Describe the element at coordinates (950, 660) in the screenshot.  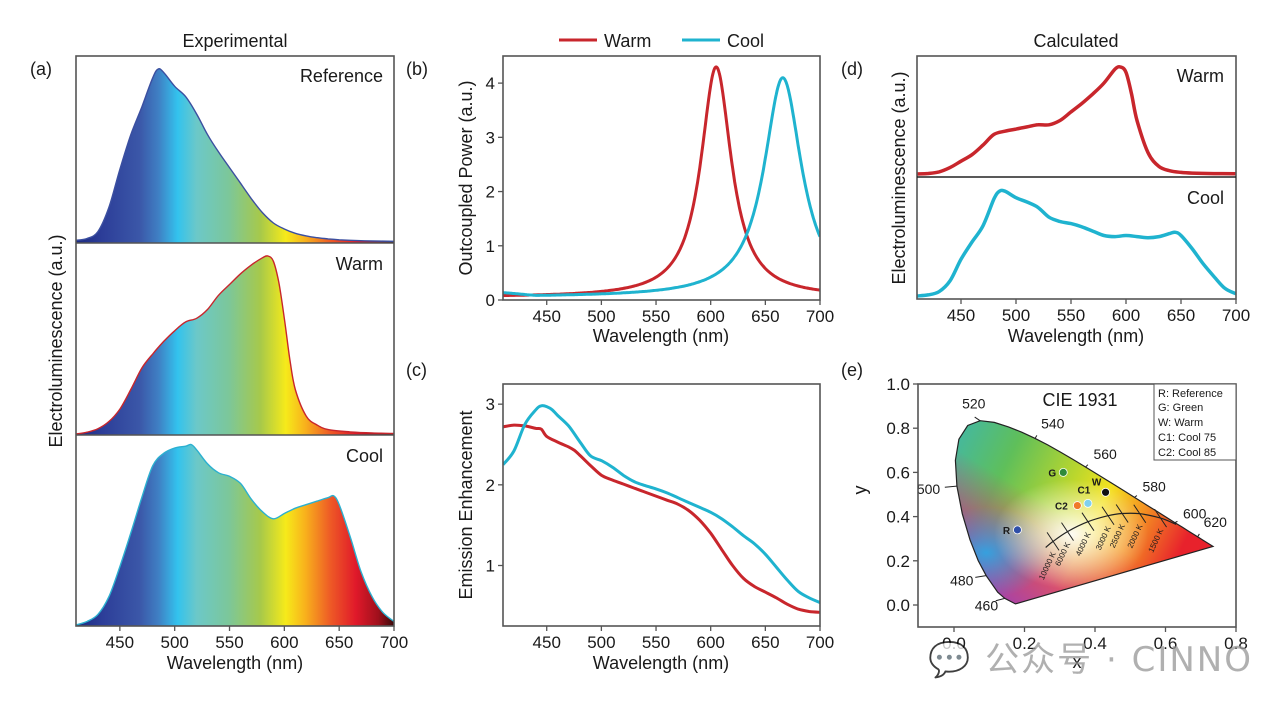
I see `wechat-icon: 💬` at that location.